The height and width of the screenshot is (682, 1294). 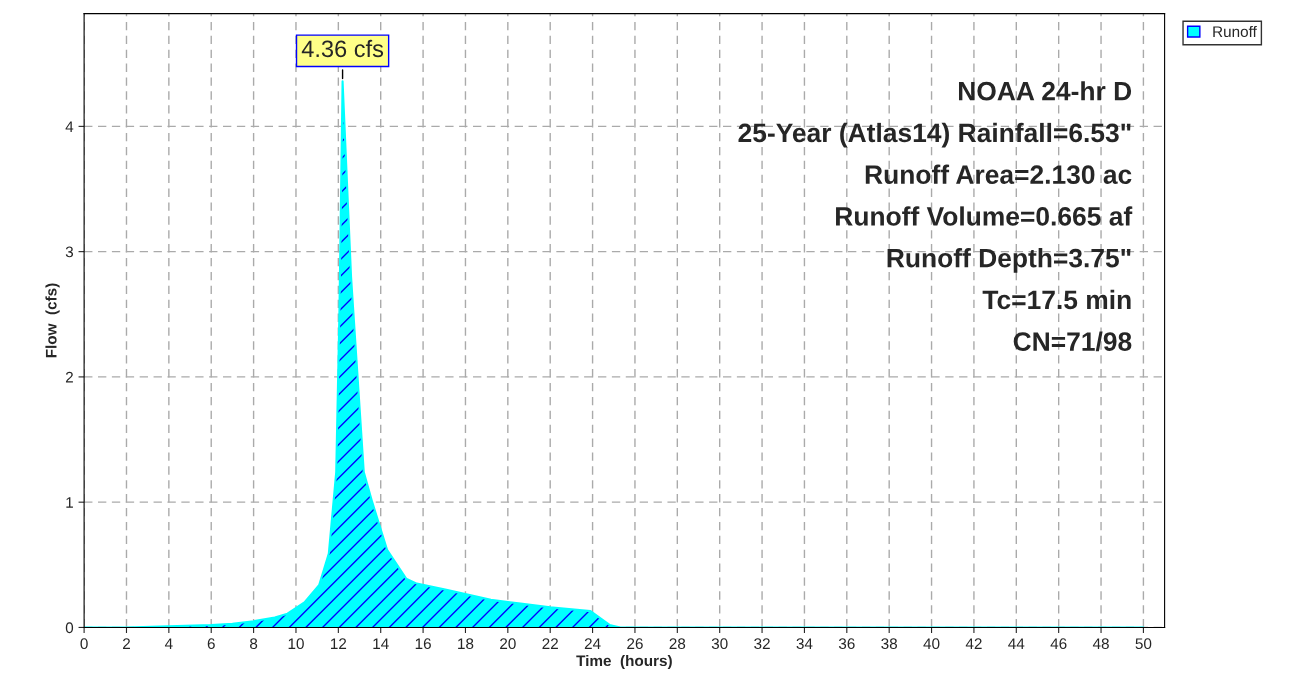 What do you see at coordinates (719, 644) in the screenshot?
I see `x-tick-label: 30` at bounding box center [719, 644].